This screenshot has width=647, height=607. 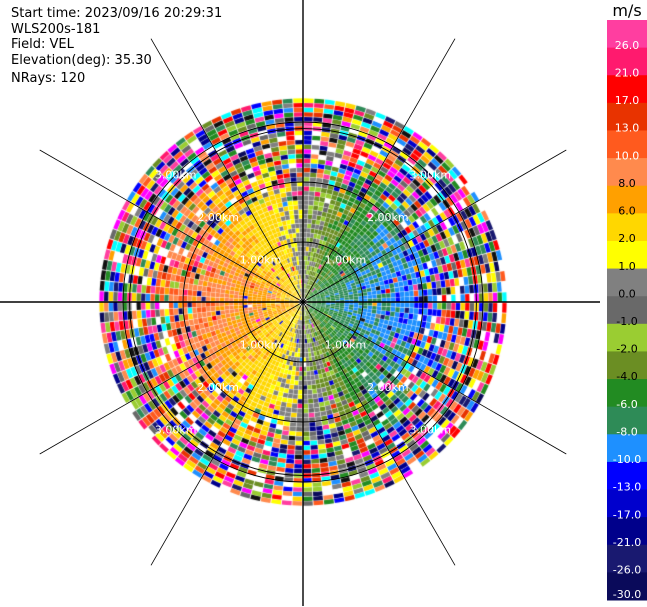 What do you see at coordinates (117, 13) in the screenshot?
I see `start-time-text: Start time: 2023/09/16 20:29:31` at bounding box center [117, 13].